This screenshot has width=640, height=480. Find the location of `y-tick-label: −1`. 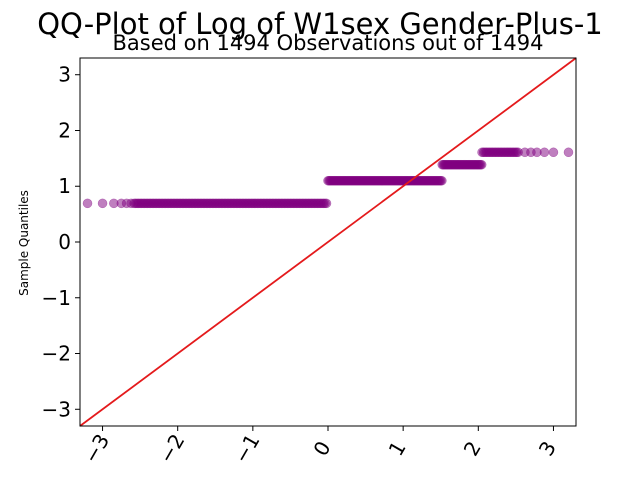

y-tick-label: −1 is located at coordinates (56, 298).